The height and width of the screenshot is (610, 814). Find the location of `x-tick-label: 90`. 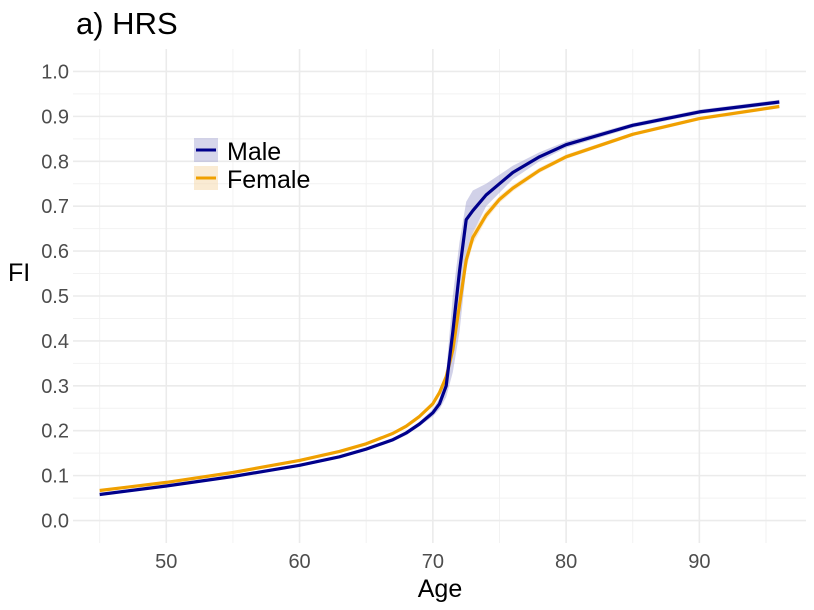

x-tick-label: 90 is located at coordinates (699, 562).